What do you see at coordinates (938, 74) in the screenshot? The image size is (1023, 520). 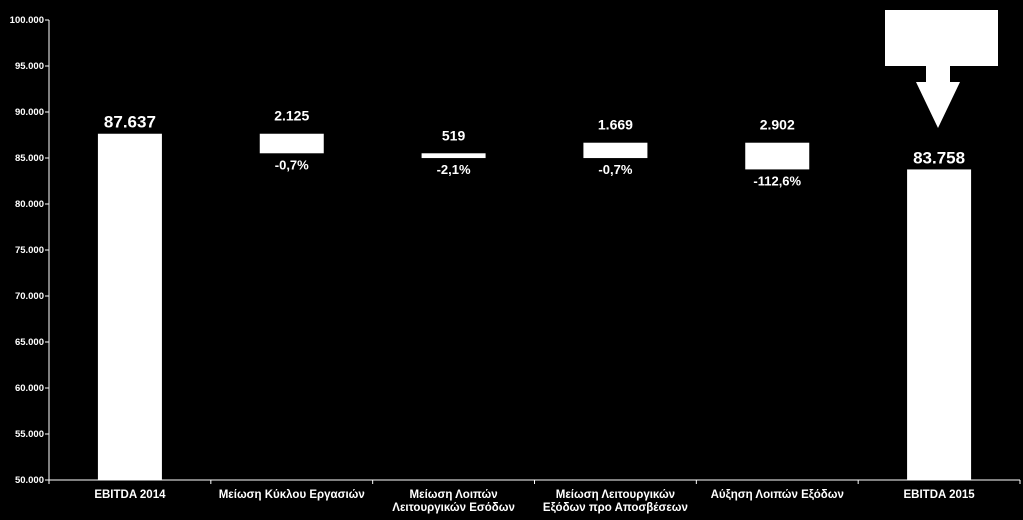 I see `callout-arrow-stem` at bounding box center [938, 74].